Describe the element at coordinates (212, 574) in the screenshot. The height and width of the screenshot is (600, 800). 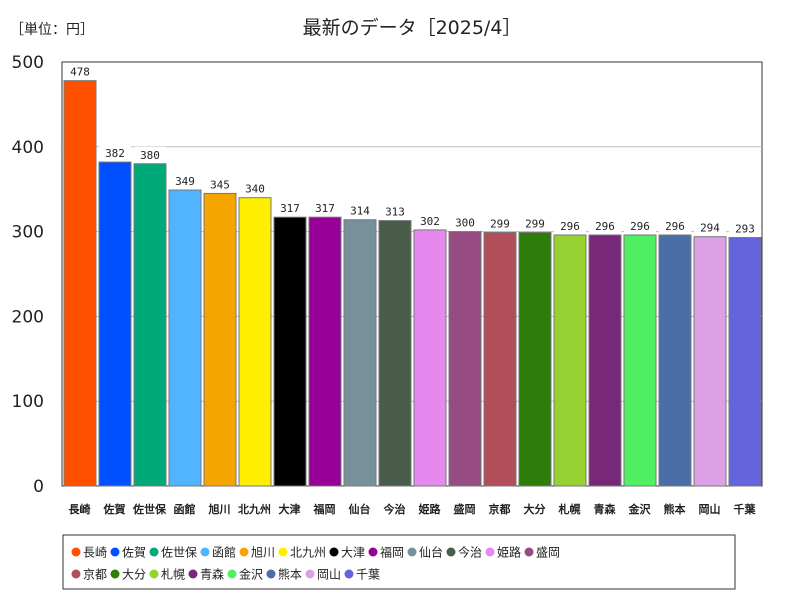
I see `legend-label: 青森` at that location.